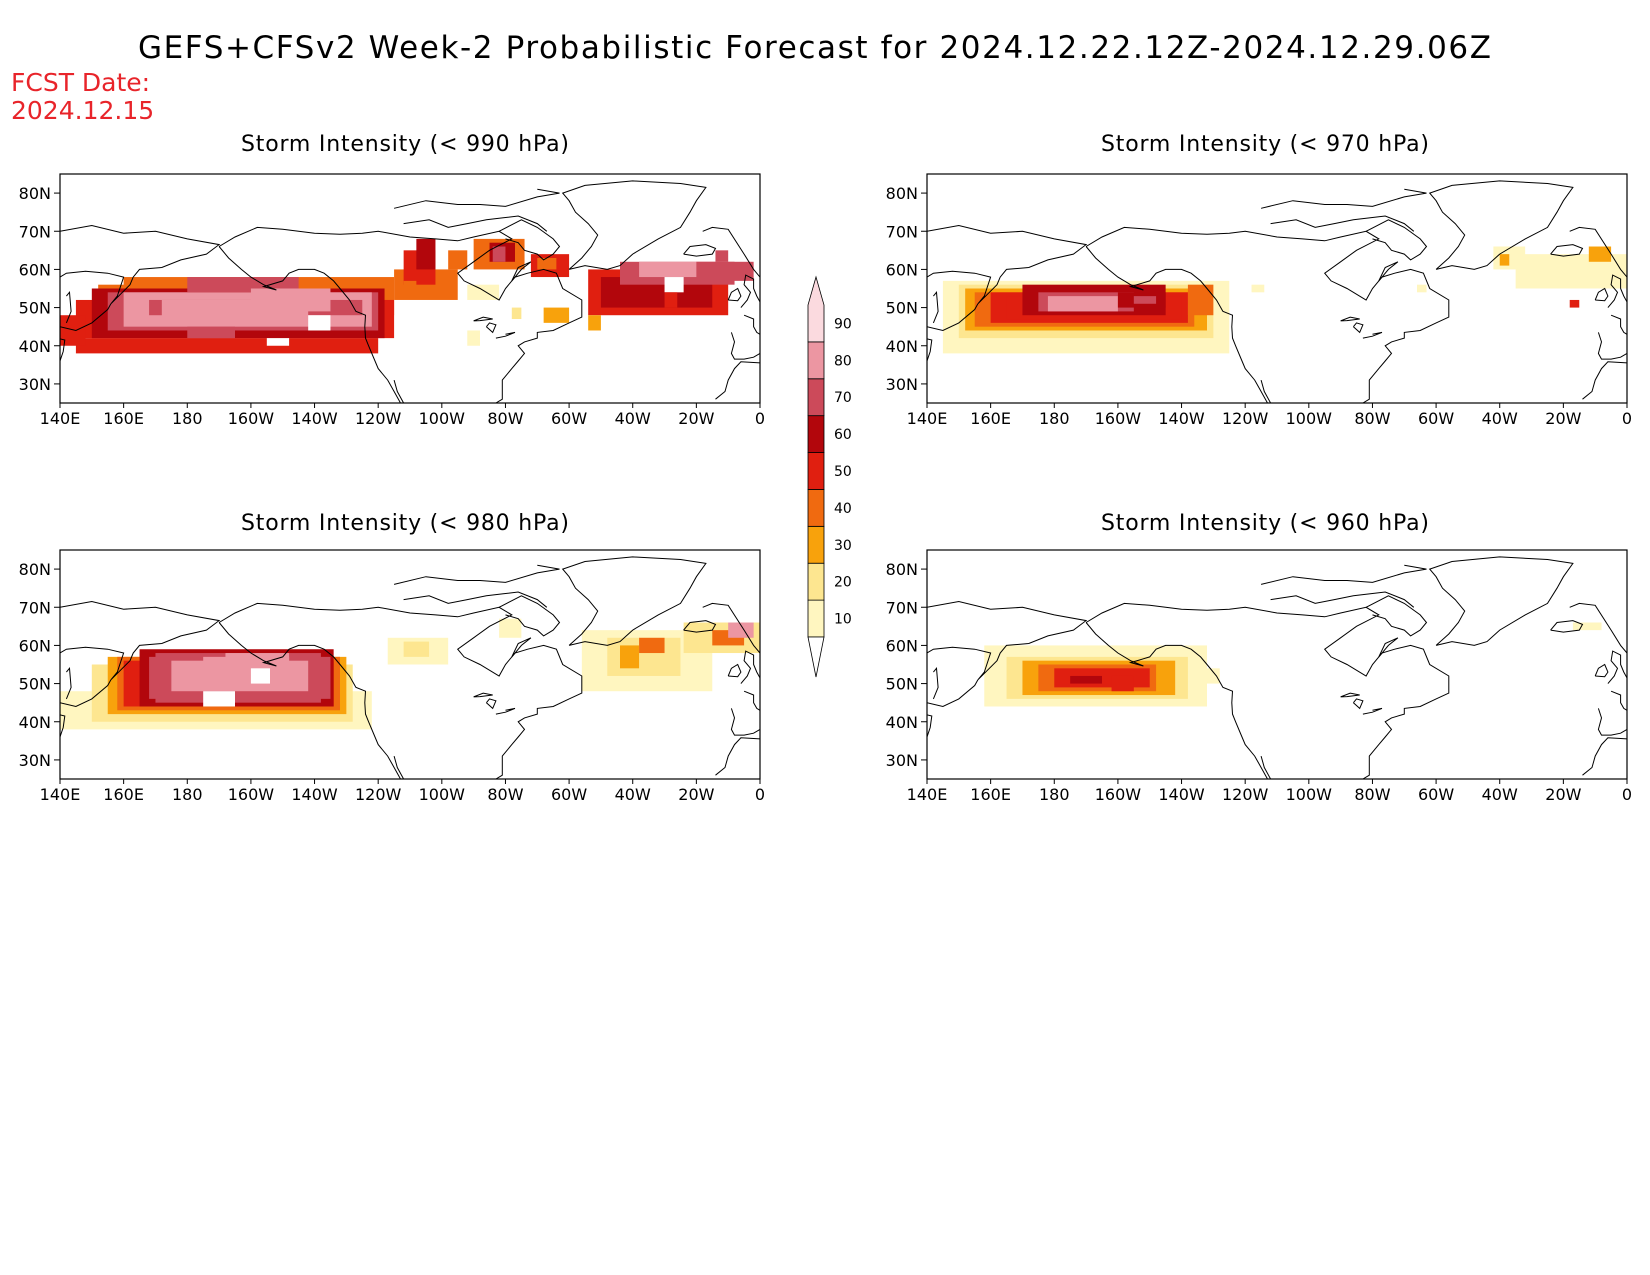 The height and width of the screenshot is (1275, 1650). Describe the element at coordinates (35, 722) in the screenshot. I see `lat-label: 40N` at that location.